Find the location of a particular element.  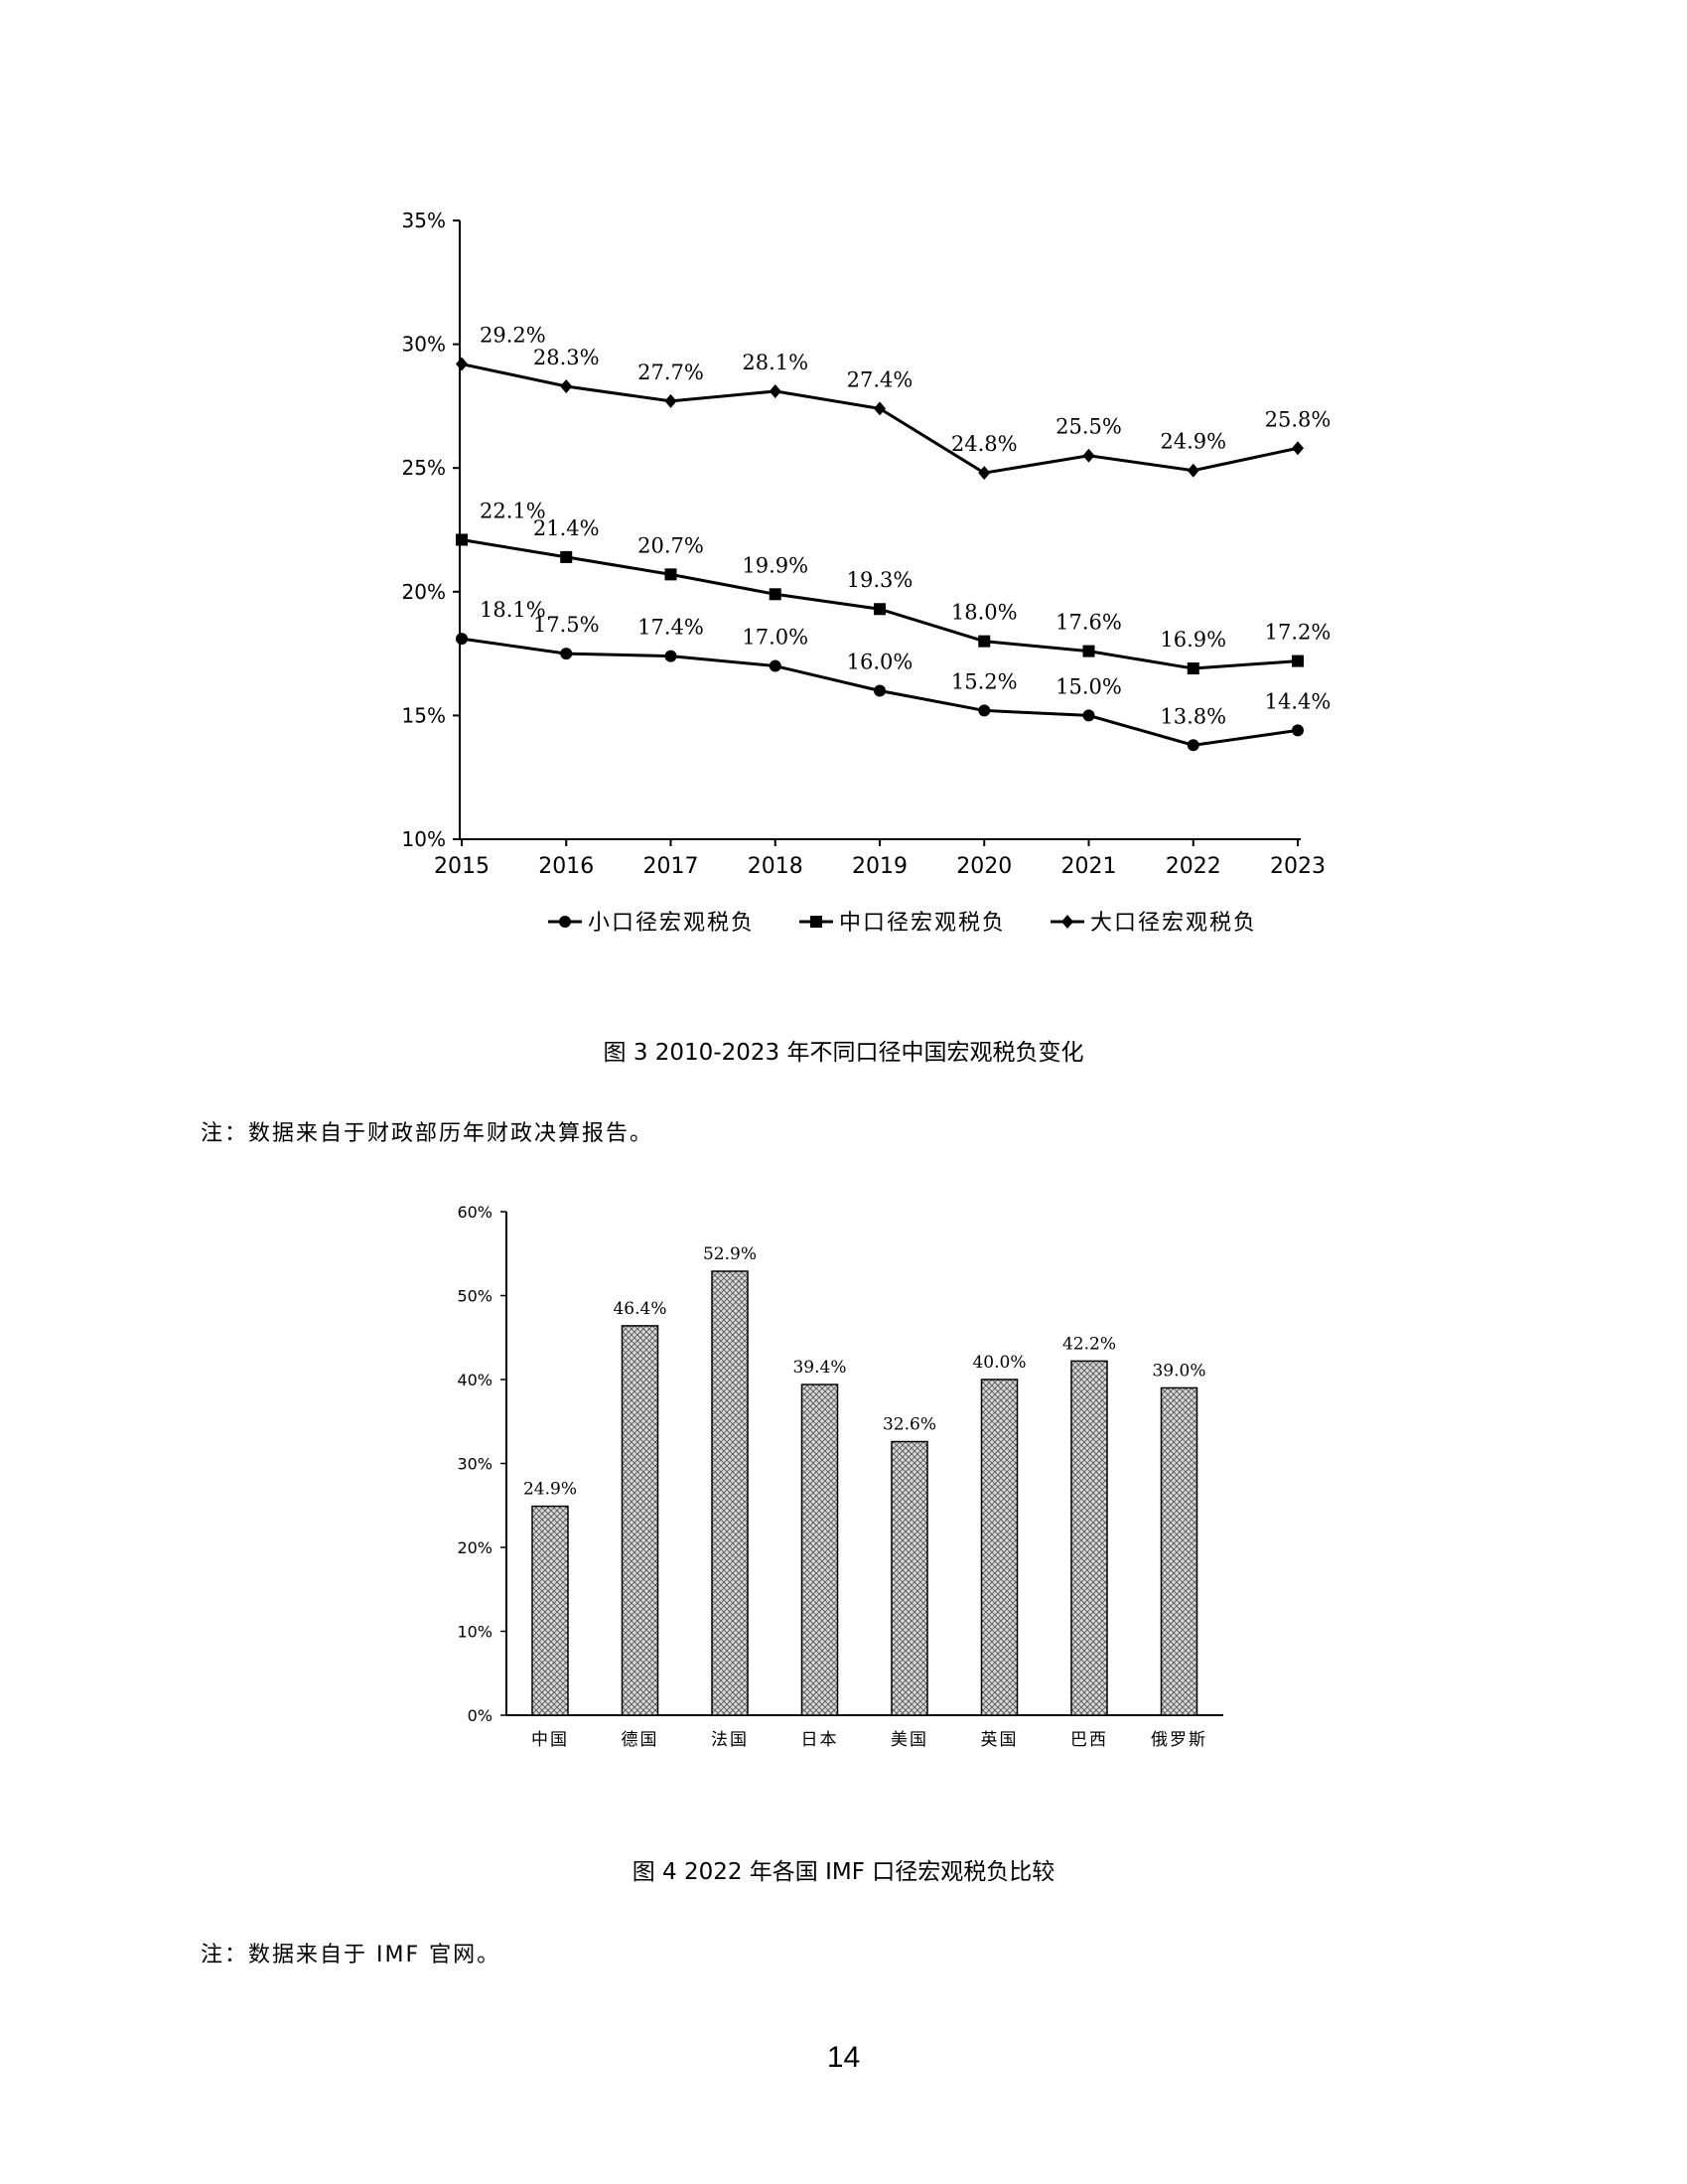

bar-data-label: 32.6% is located at coordinates (909, 1425).